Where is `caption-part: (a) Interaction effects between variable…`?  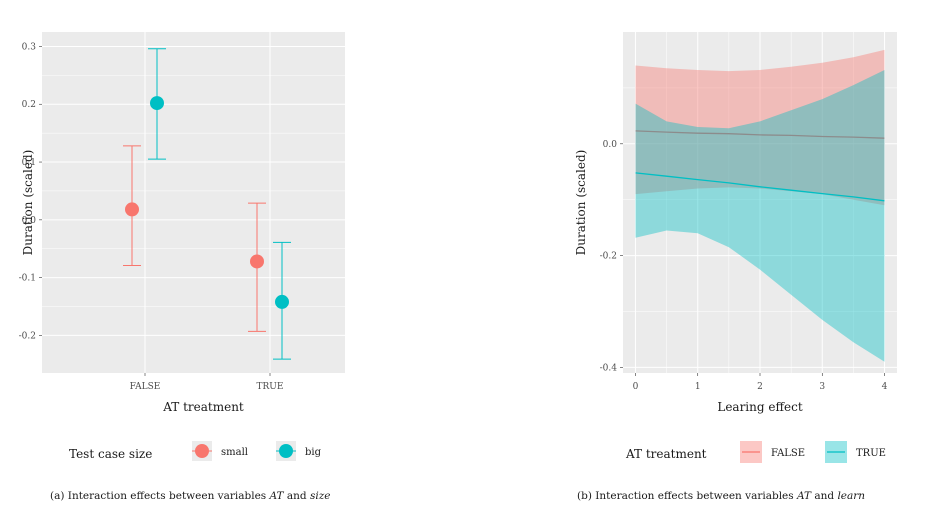 caption-part: (a) Interaction effects between variable… is located at coordinates (160, 496).